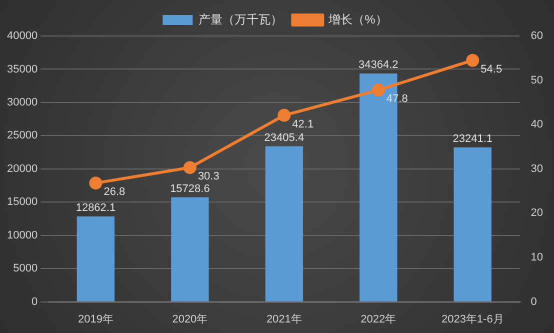  What do you see at coordinates (25, 268) in the screenshot?
I see `y-tick-label: 5000` at bounding box center [25, 268].